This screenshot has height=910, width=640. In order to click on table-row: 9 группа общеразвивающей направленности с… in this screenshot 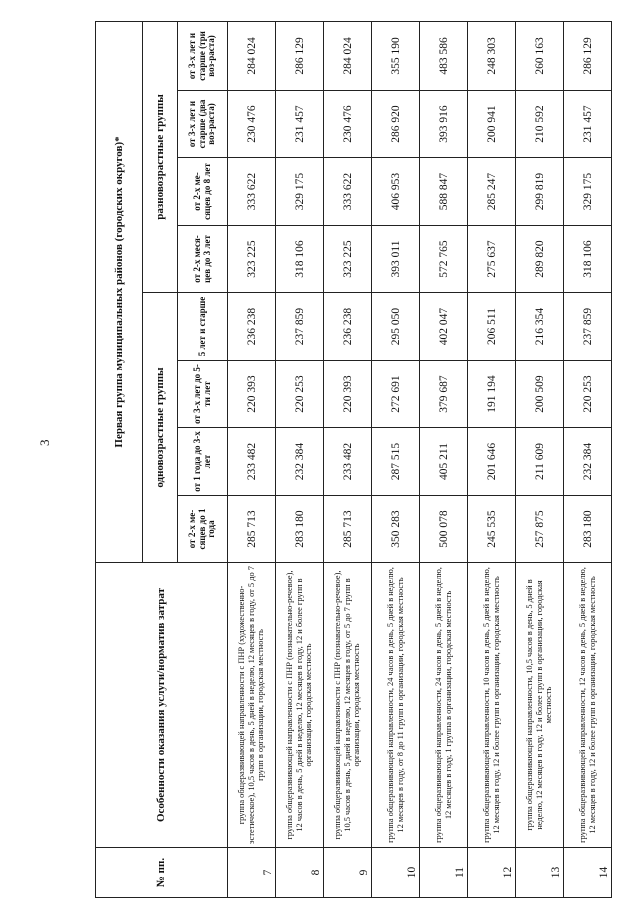, I will do `click(347, 459)`.